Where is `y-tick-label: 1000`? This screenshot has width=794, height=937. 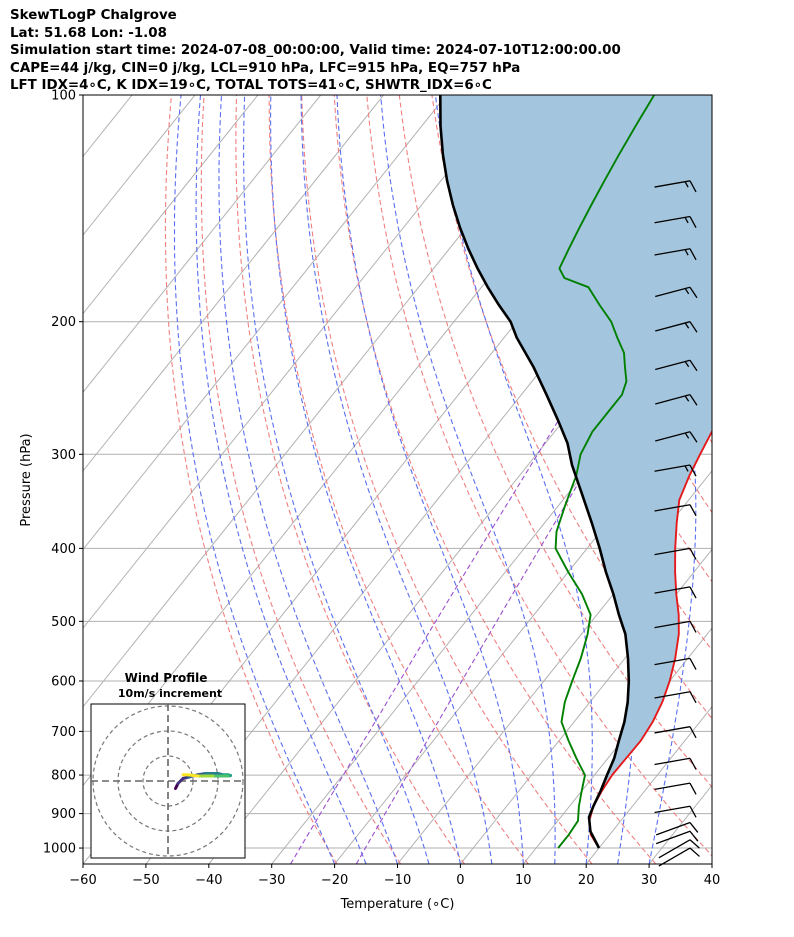
y-tick-label: 1000 is located at coordinates (59, 849).